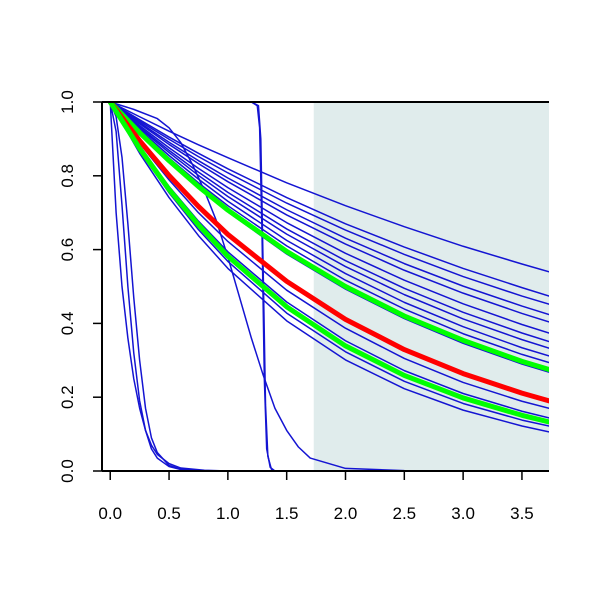  I want to click on y-tick-label: 1.0, so click(67, 102).